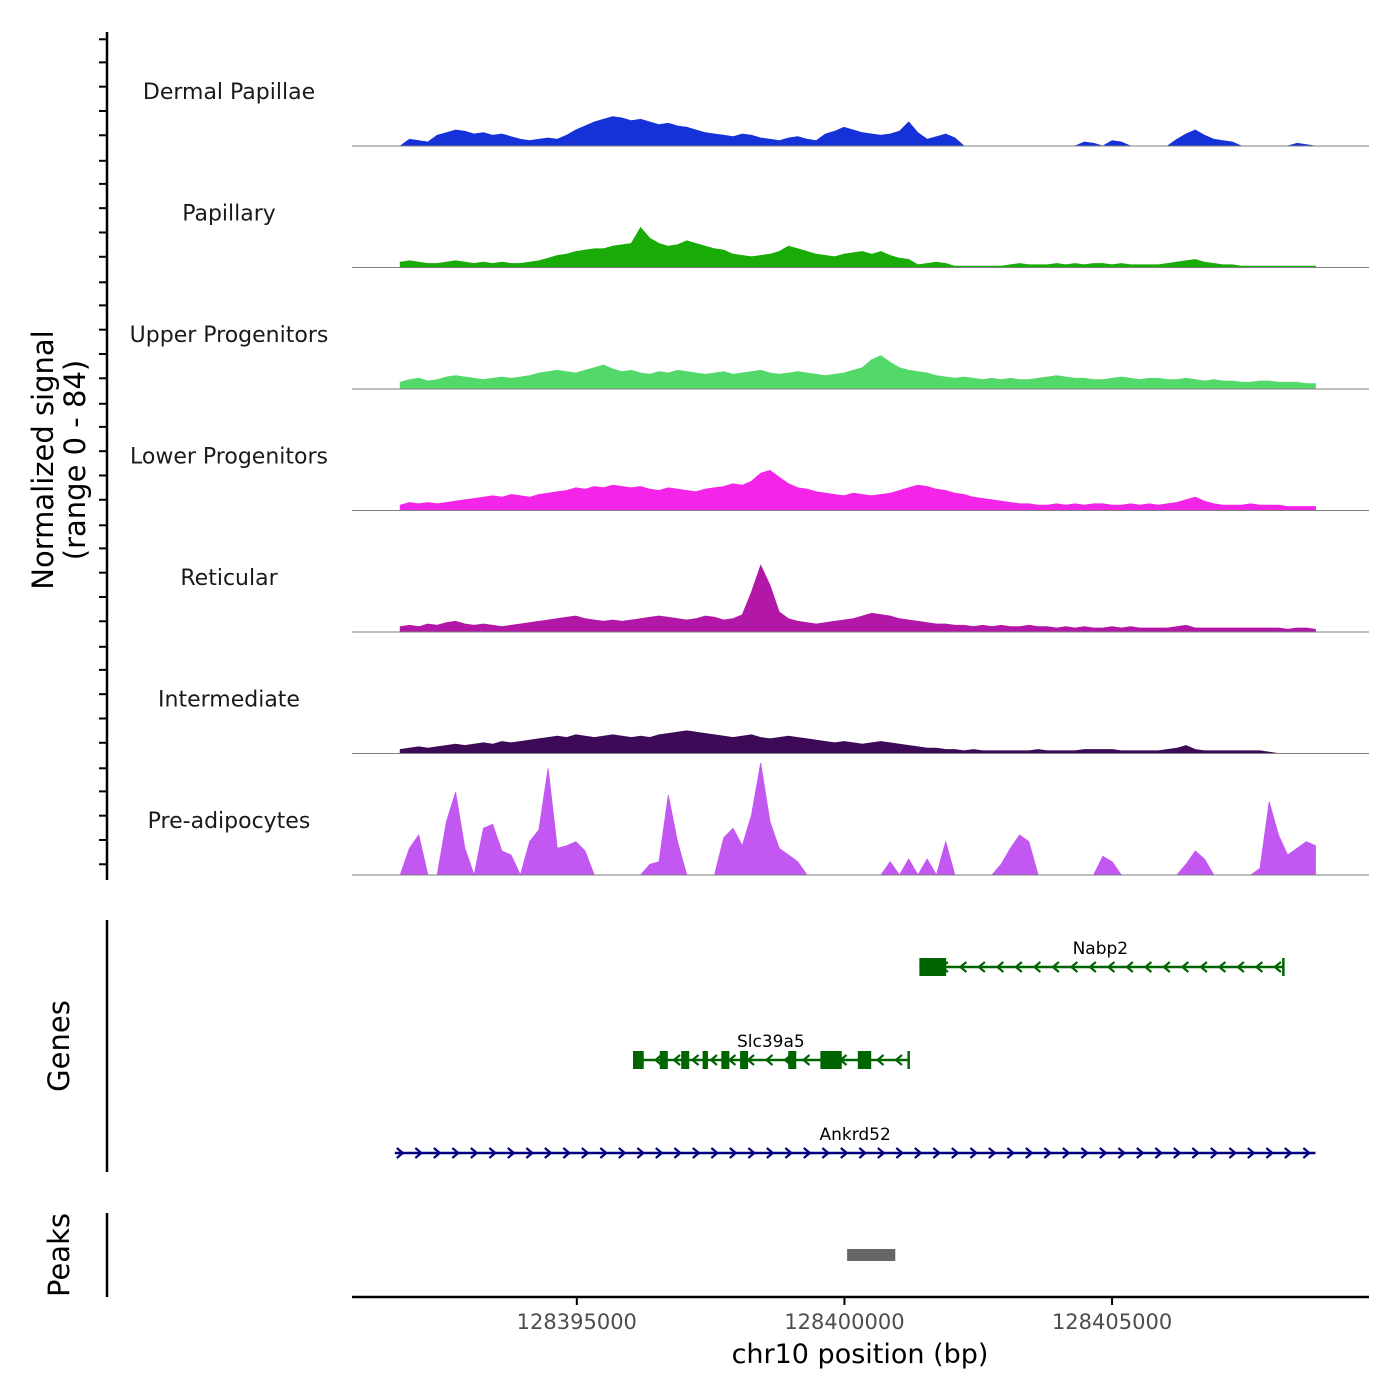 Image resolution: width=1400 pixels, height=1400 pixels. Describe the element at coordinates (844, 1315) in the screenshot. I see `x-axis-ticks: 128395000 128400000 128405000` at that location.